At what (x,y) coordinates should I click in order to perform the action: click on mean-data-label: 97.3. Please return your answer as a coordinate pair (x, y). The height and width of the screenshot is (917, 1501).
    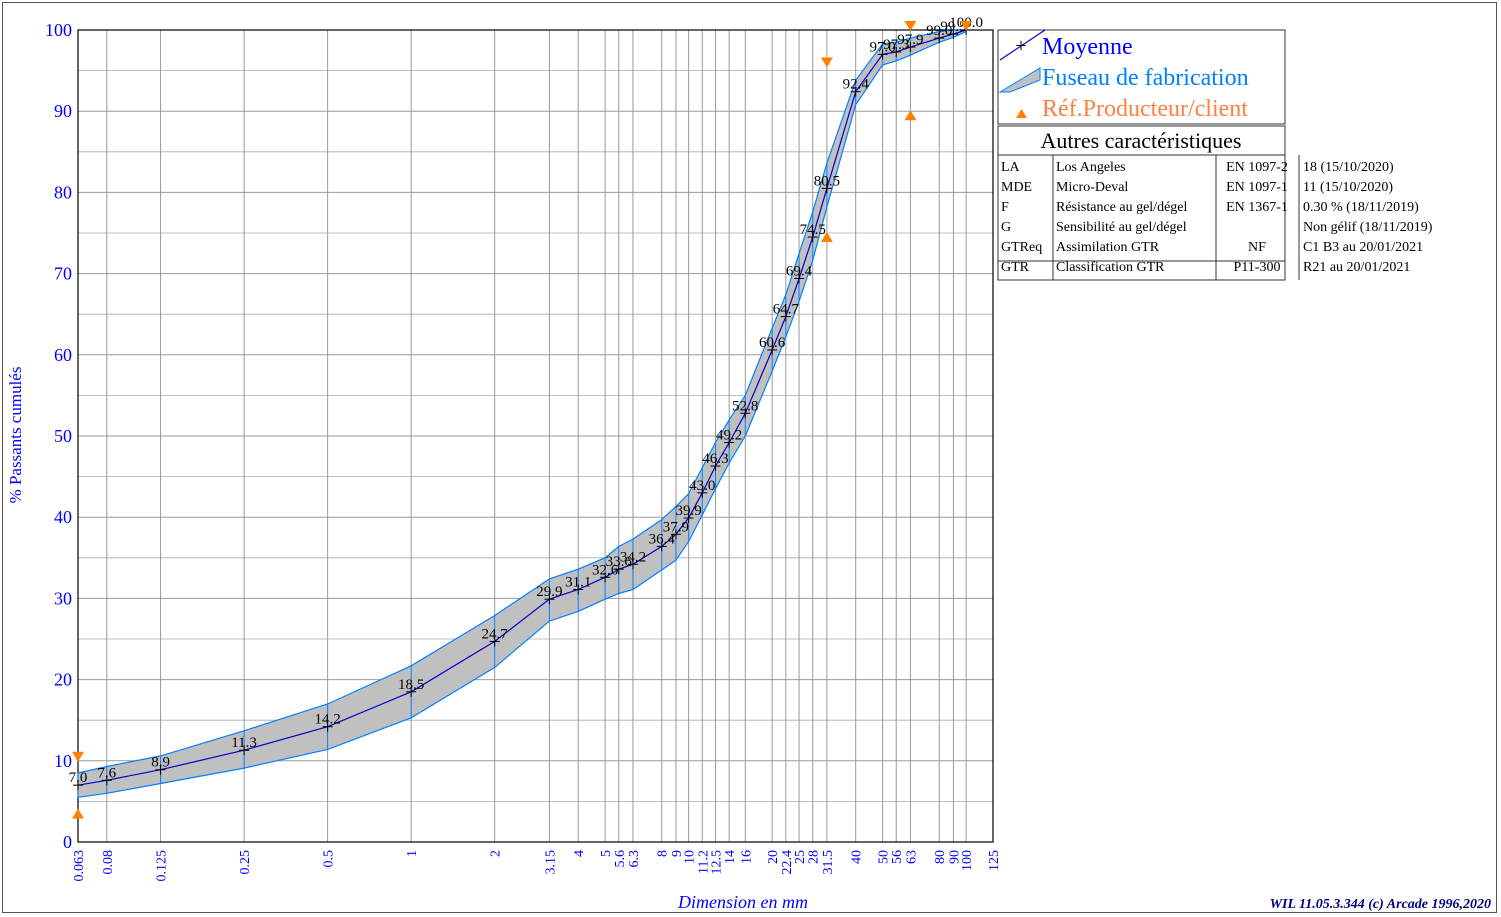
    Looking at the image, I should click on (896, 45).